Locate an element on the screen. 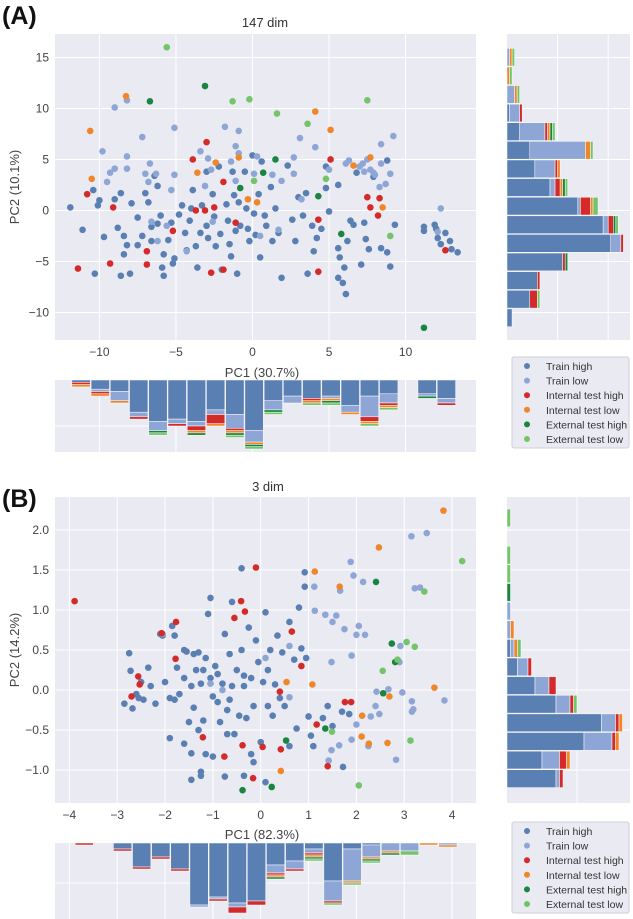 This screenshot has height=919, width=633. x-tick-label: −5 is located at coordinates (176, 352).